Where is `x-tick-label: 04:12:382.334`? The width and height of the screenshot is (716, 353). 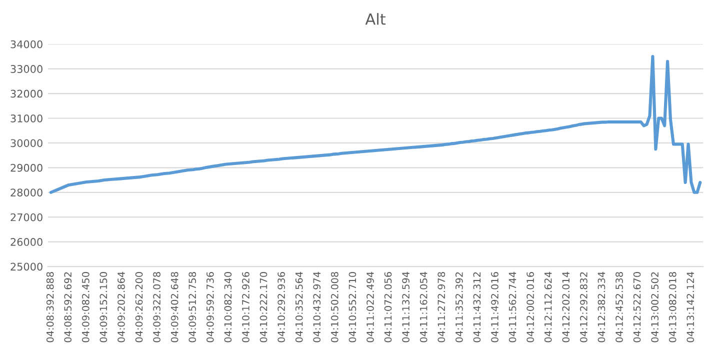 x-tick-label: 04:12:382.334 is located at coordinates (602, 307).